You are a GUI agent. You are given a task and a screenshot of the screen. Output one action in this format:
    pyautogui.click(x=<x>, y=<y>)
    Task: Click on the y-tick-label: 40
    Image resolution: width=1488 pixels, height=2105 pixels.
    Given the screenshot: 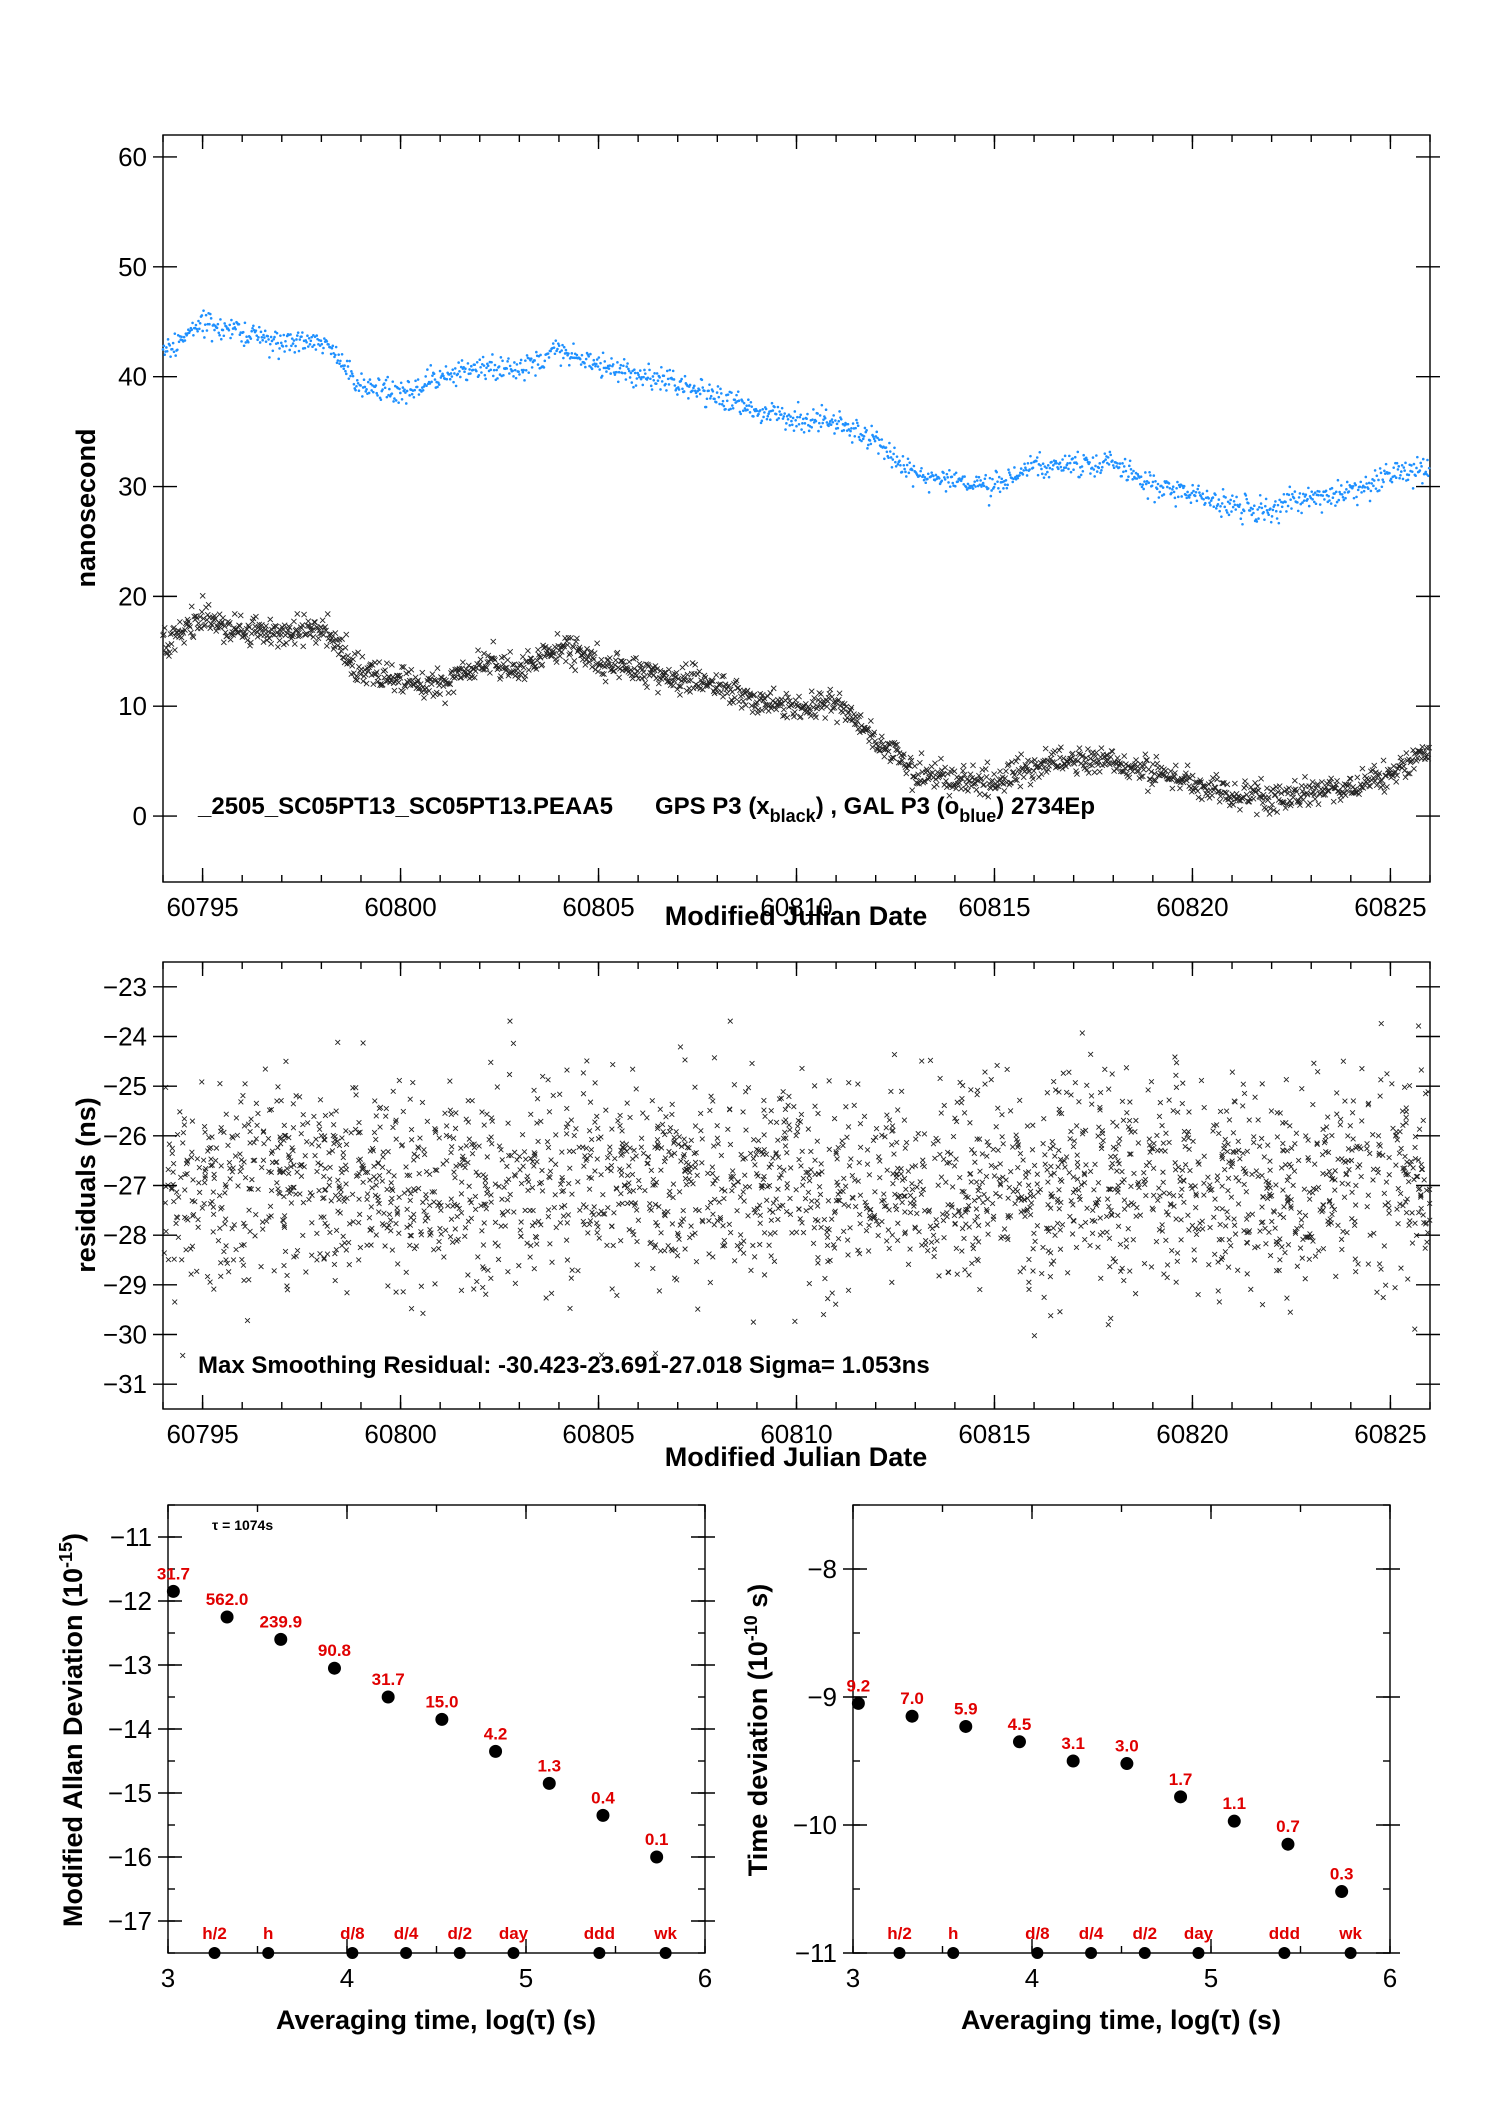 What is the action you would take?
    pyautogui.click(x=132, y=377)
    